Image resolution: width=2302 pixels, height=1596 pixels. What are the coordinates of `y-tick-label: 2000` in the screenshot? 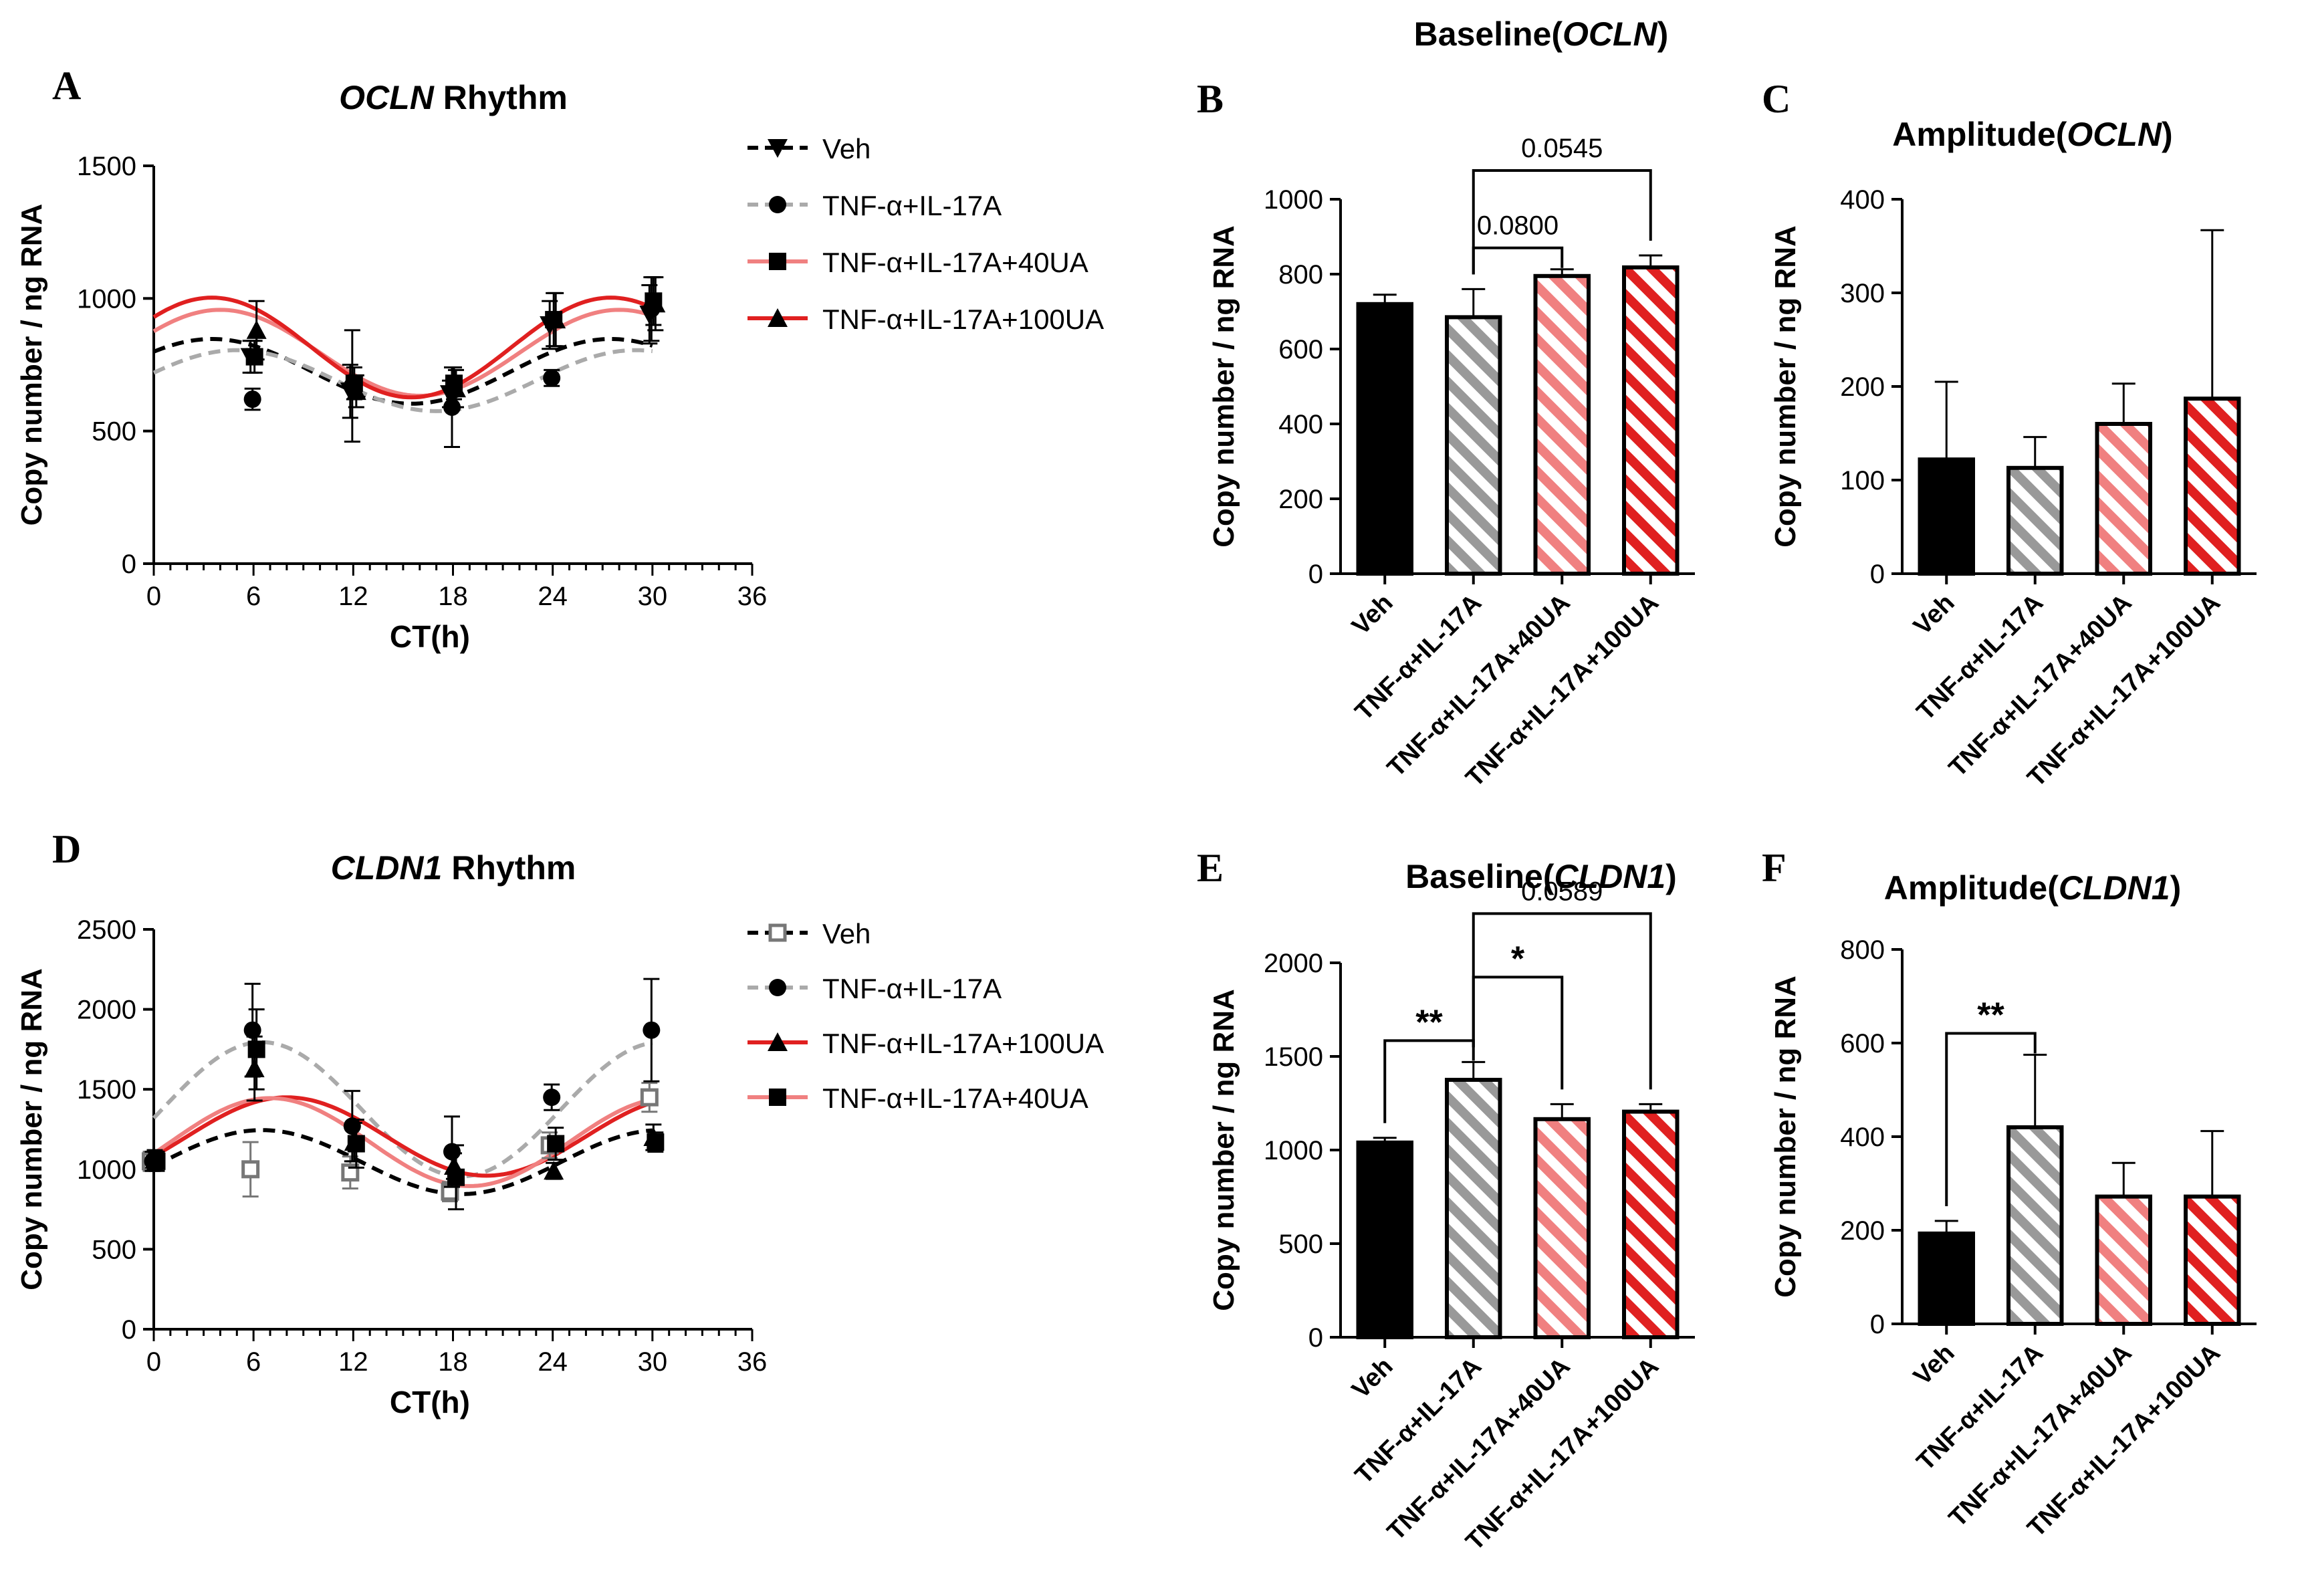 It's located at (107, 1010).